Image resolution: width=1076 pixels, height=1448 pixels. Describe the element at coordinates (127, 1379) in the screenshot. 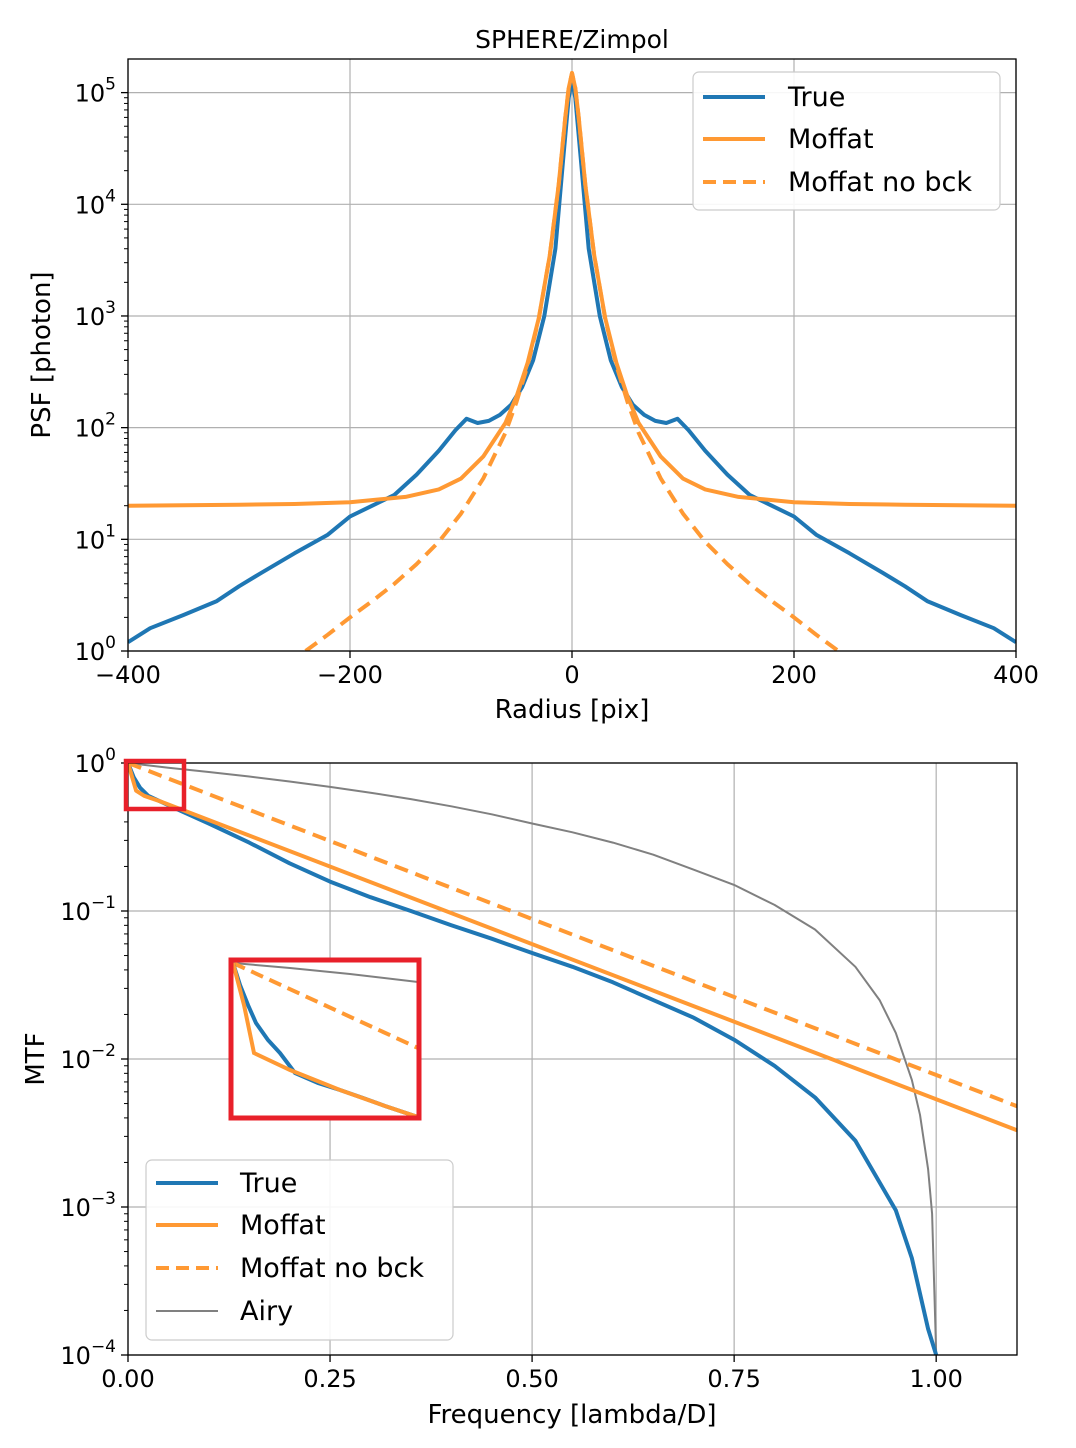

I see `mtf-xtick-label: 0.00` at that location.